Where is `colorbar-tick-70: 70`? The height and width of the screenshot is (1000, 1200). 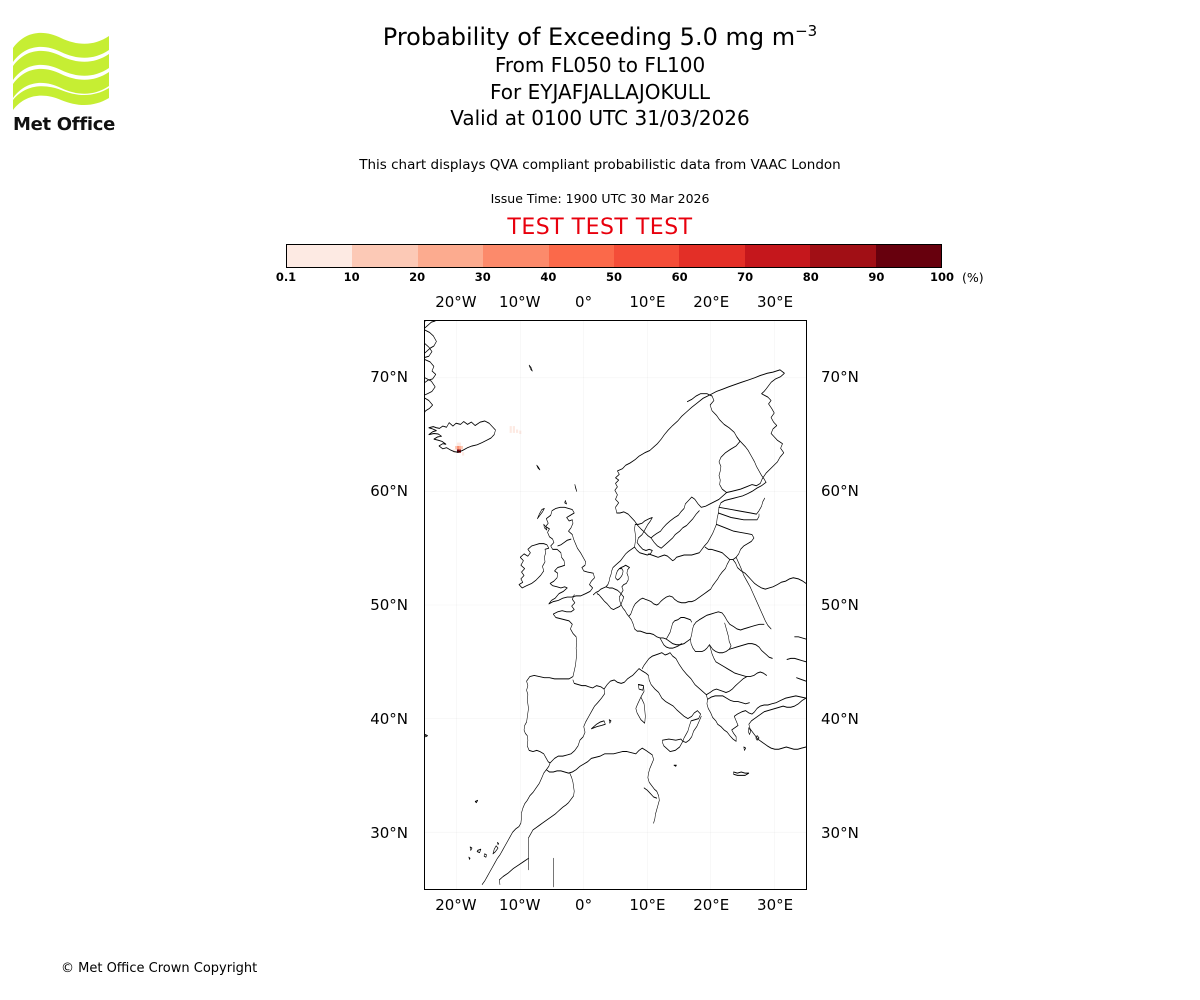 colorbar-tick-70: 70 is located at coordinates (745, 277).